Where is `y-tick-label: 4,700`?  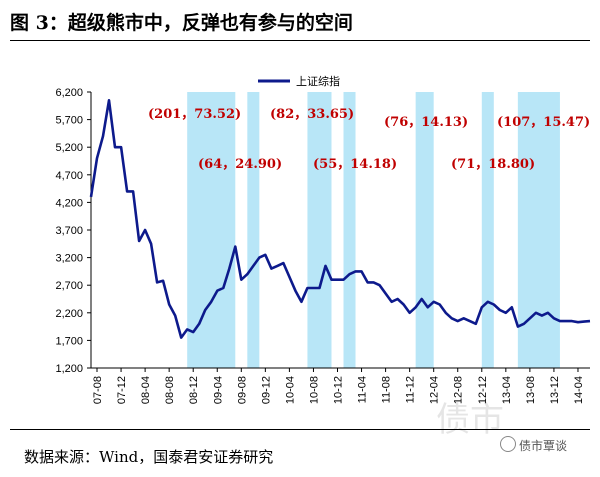
y-tick-label: 4,700 is located at coordinates (69, 176).